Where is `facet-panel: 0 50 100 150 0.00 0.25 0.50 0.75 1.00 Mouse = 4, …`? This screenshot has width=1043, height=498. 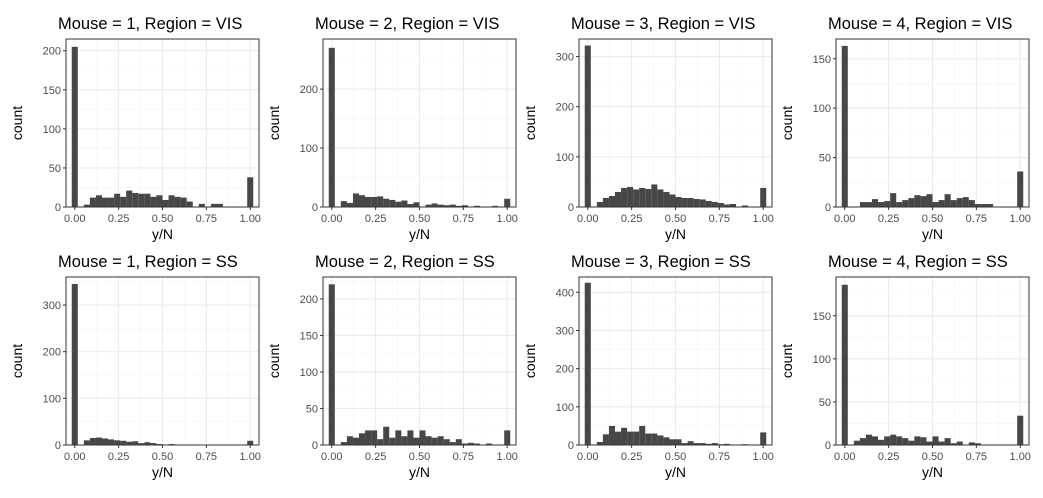 facet-panel: 0 50 100 150 0.00 0.25 0.50 0.75 1.00 Mouse = 4, … is located at coordinates (905, 366).